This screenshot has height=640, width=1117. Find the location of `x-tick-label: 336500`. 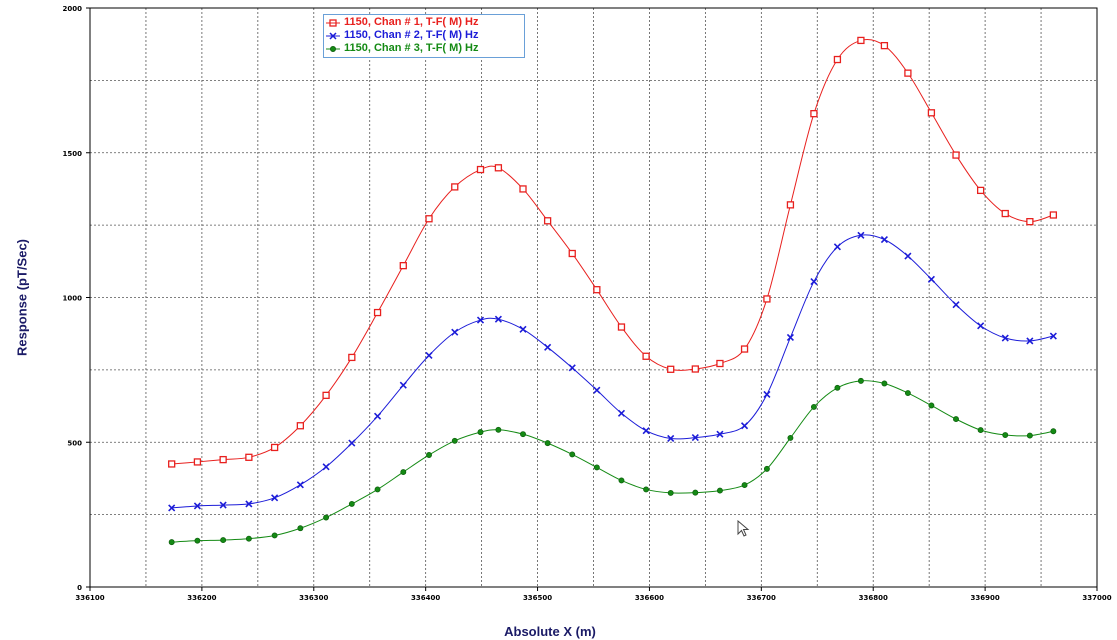

x-tick-label: 336500 is located at coordinates (537, 598).